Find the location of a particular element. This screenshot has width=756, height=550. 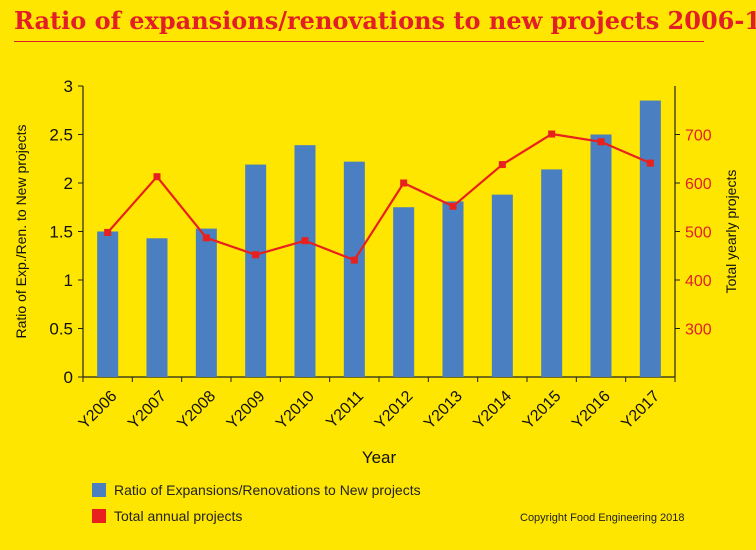

y-tick-label: 0.5 is located at coordinates (61, 329).